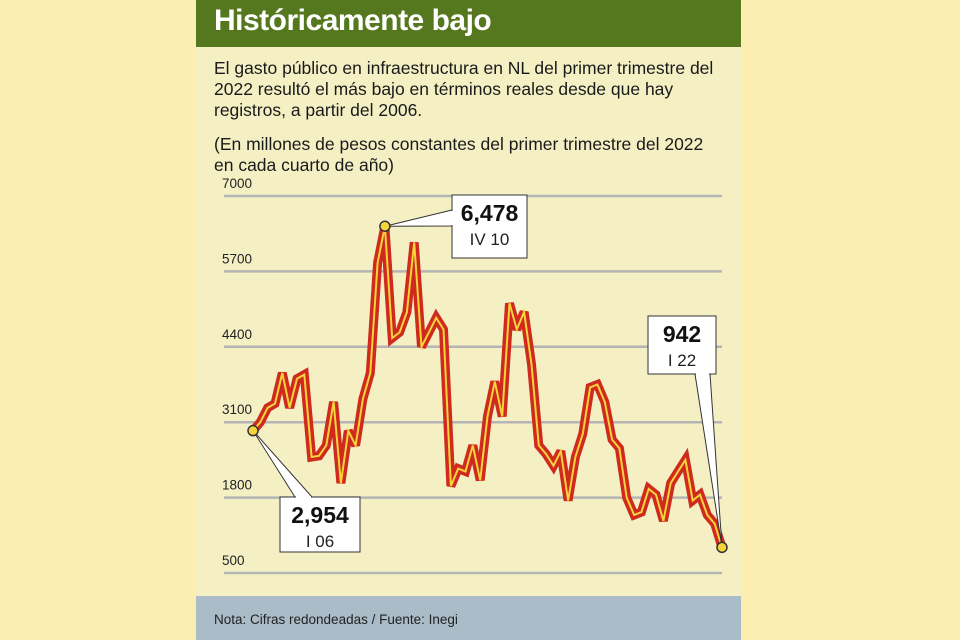  I want to click on footer-bar: Nota: Cifras redondeadas / Fuente: Inegi, so click(468, 618).